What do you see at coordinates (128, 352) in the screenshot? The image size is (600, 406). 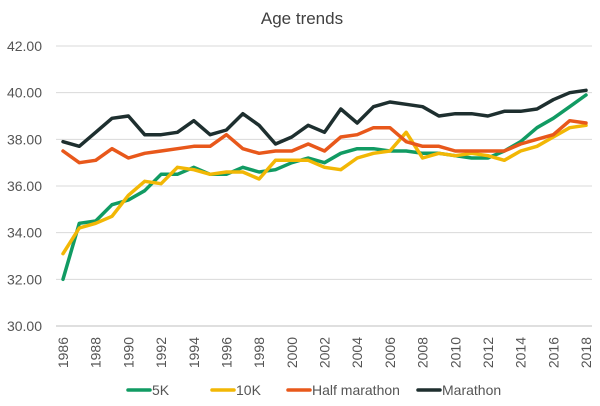 I see `x-tick-label: 1990` at bounding box center [128, 352].